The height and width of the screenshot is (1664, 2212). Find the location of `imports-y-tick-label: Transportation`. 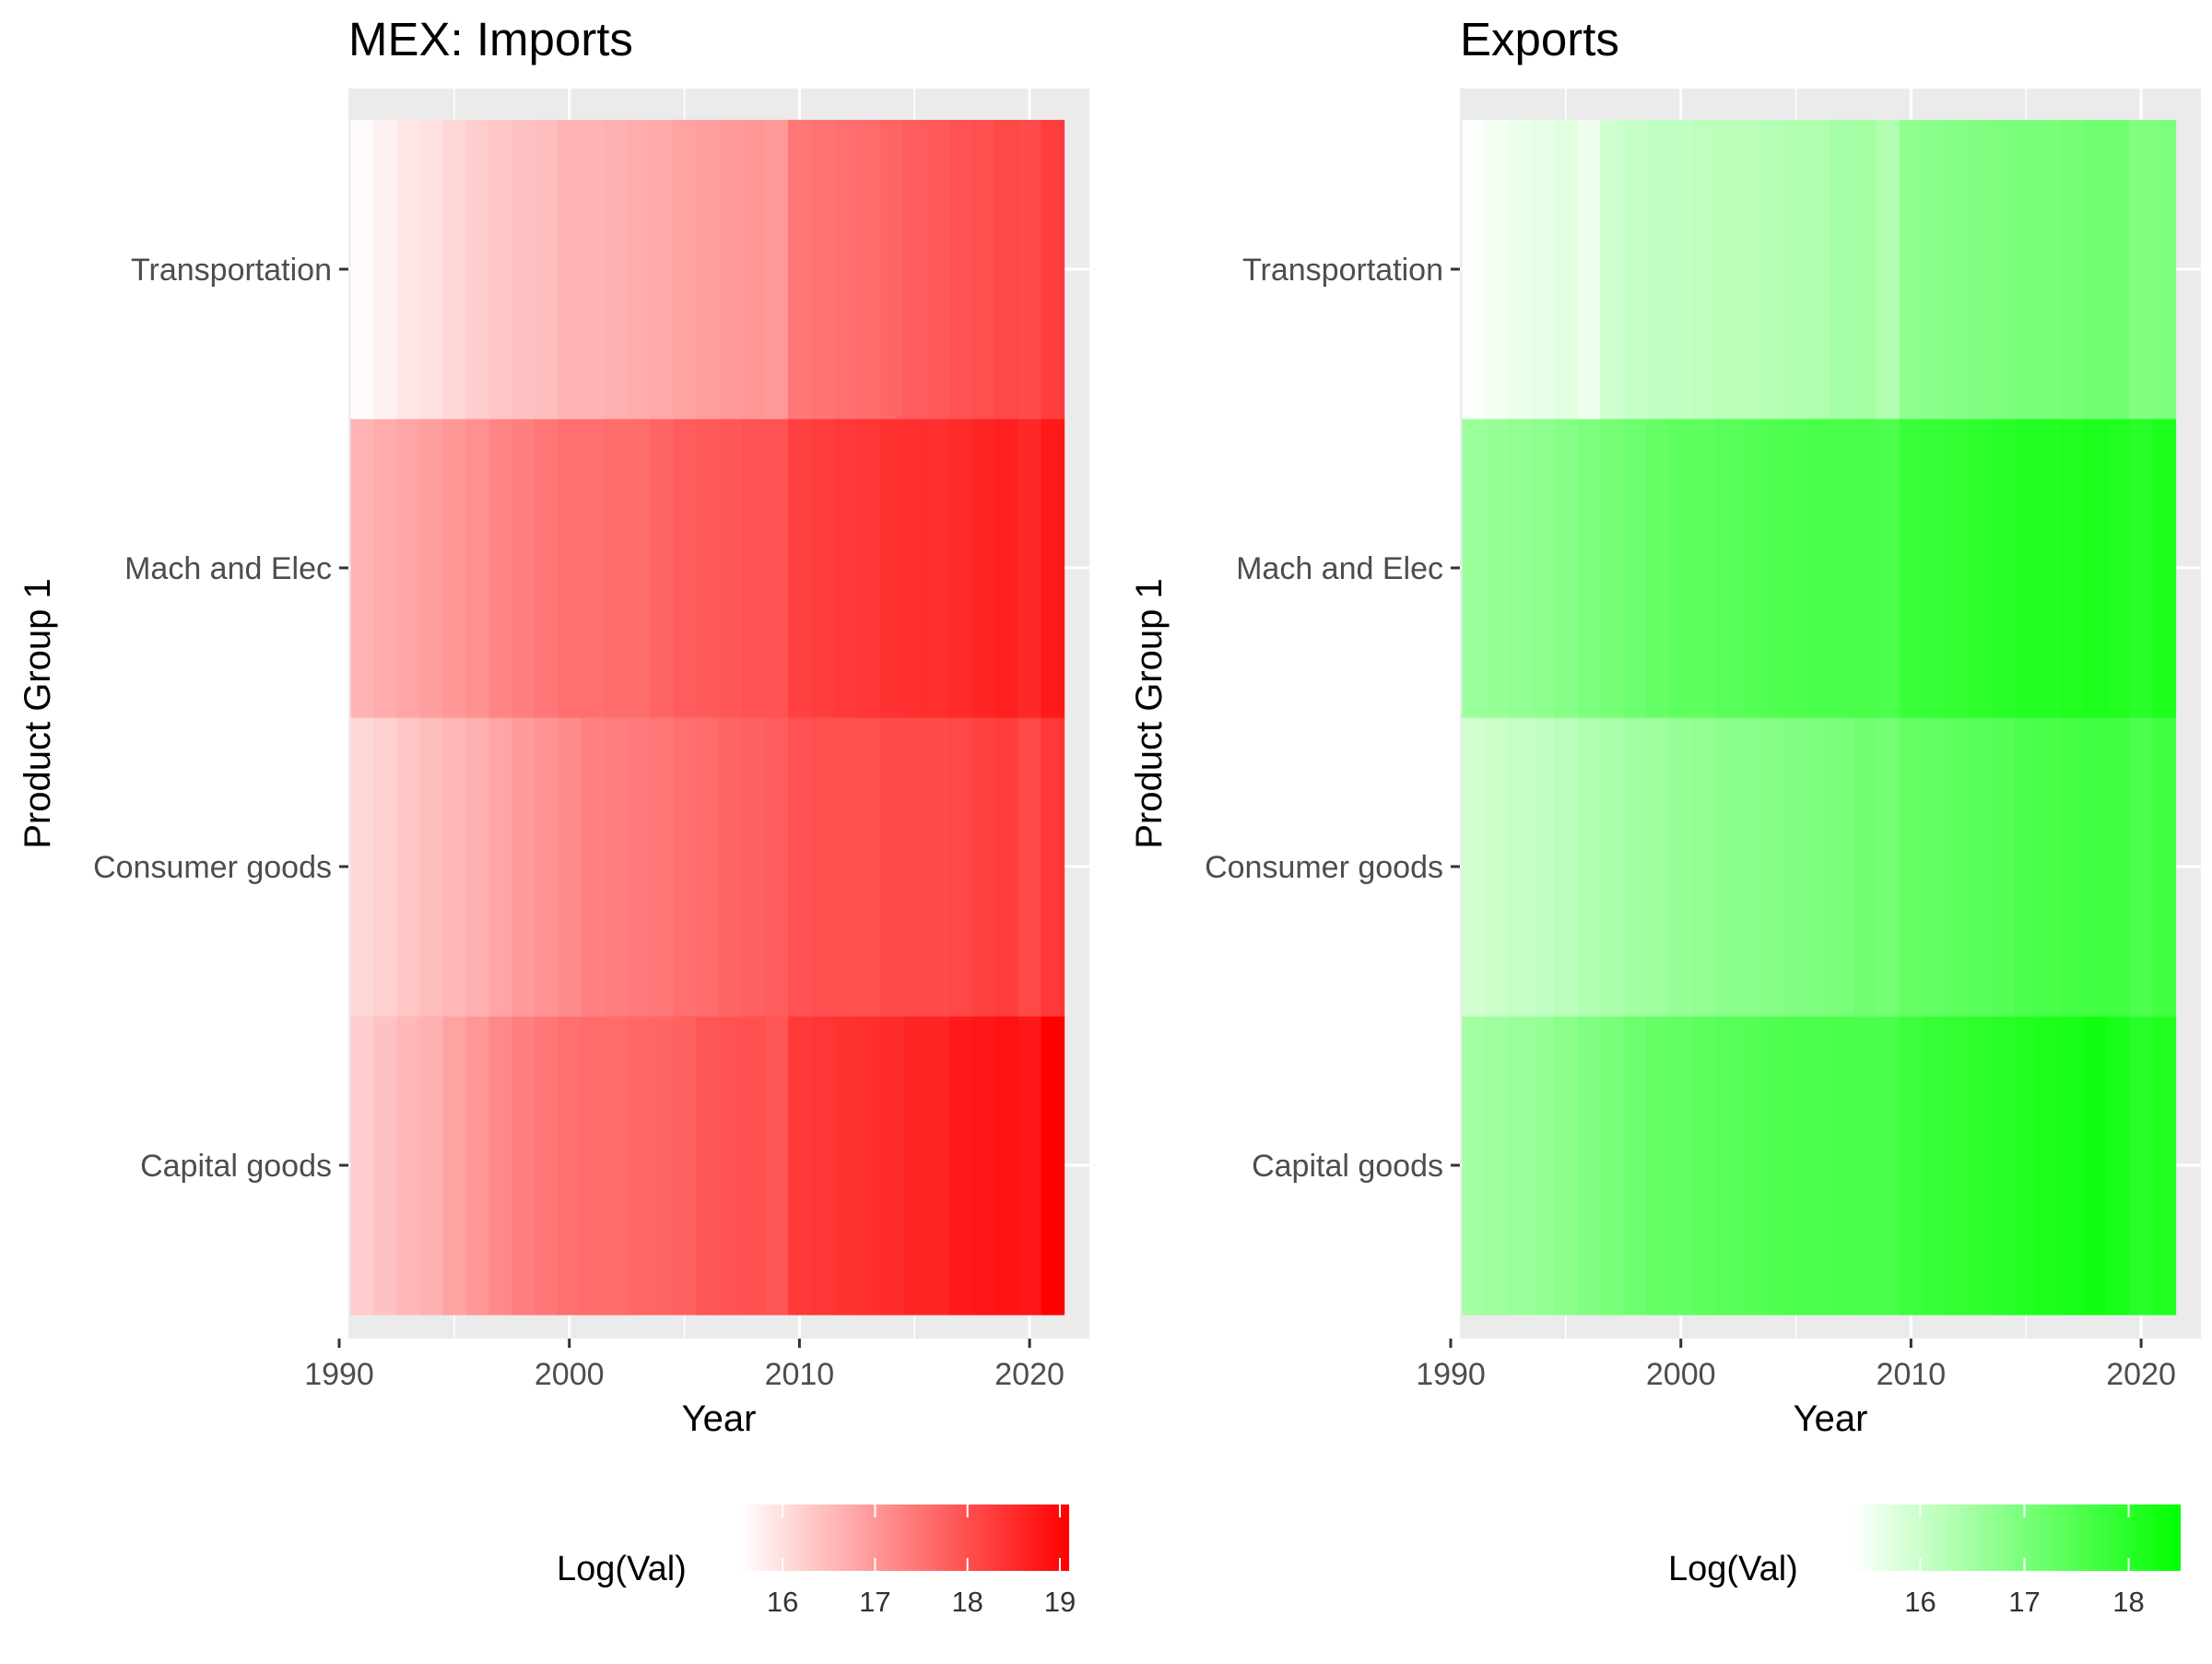

imports-y-tick-label: Transportation is located at coordinates (231, 270).